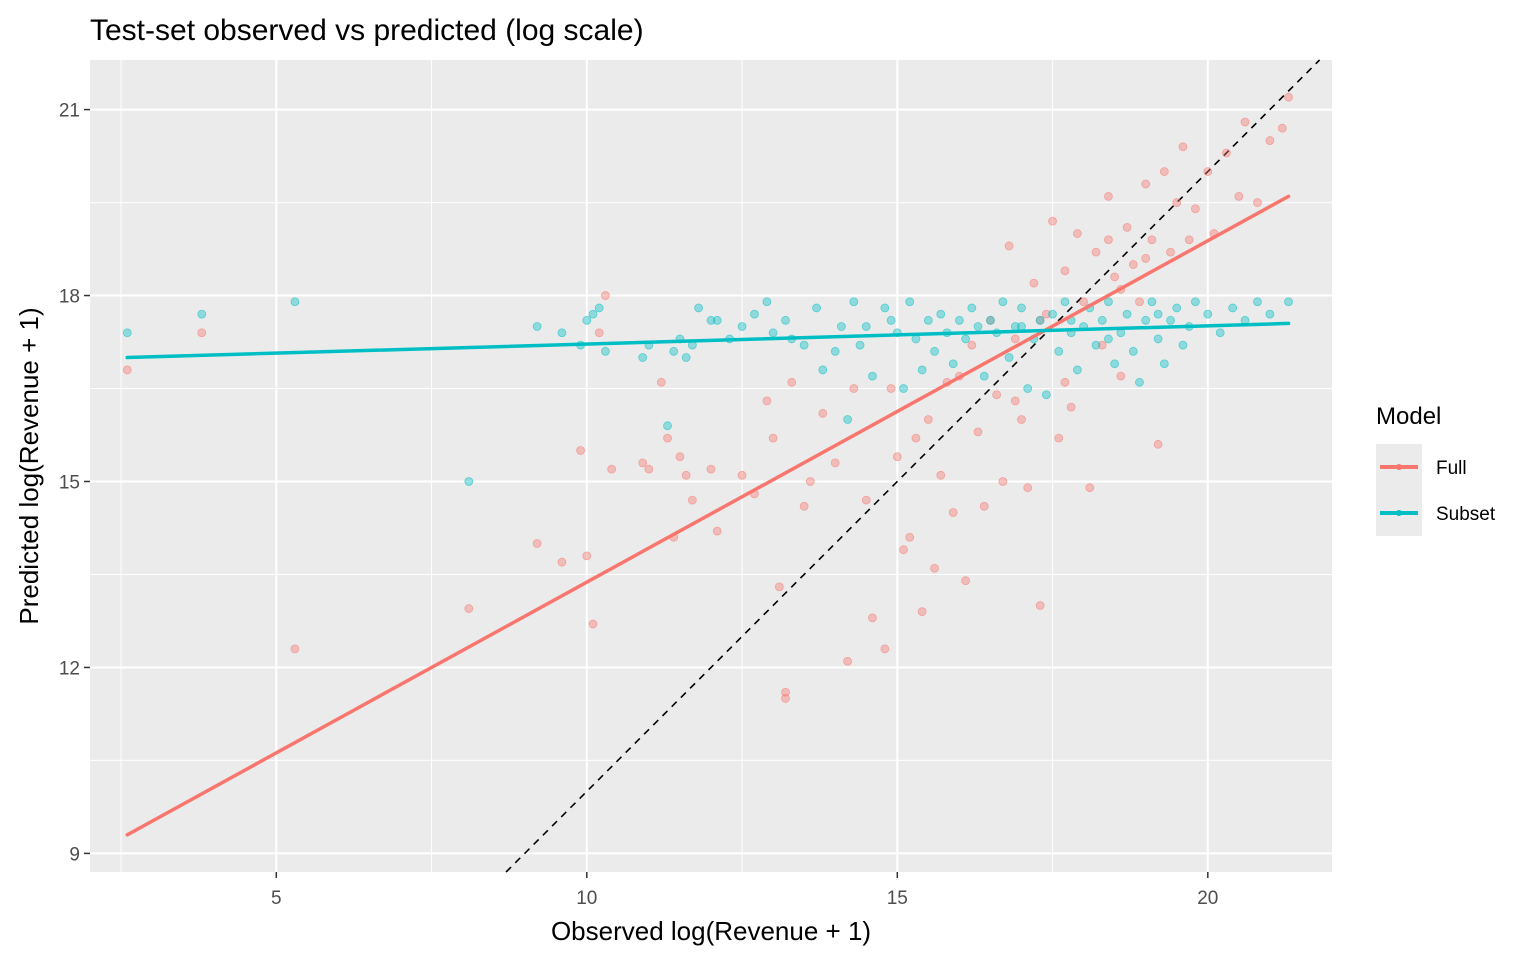 This screenshot has width=1536, height=960. What do you see at coordinates (1451, 468) in the screenshot?
I see `legend-label-full: Full` at bounding box center [1451, 468].